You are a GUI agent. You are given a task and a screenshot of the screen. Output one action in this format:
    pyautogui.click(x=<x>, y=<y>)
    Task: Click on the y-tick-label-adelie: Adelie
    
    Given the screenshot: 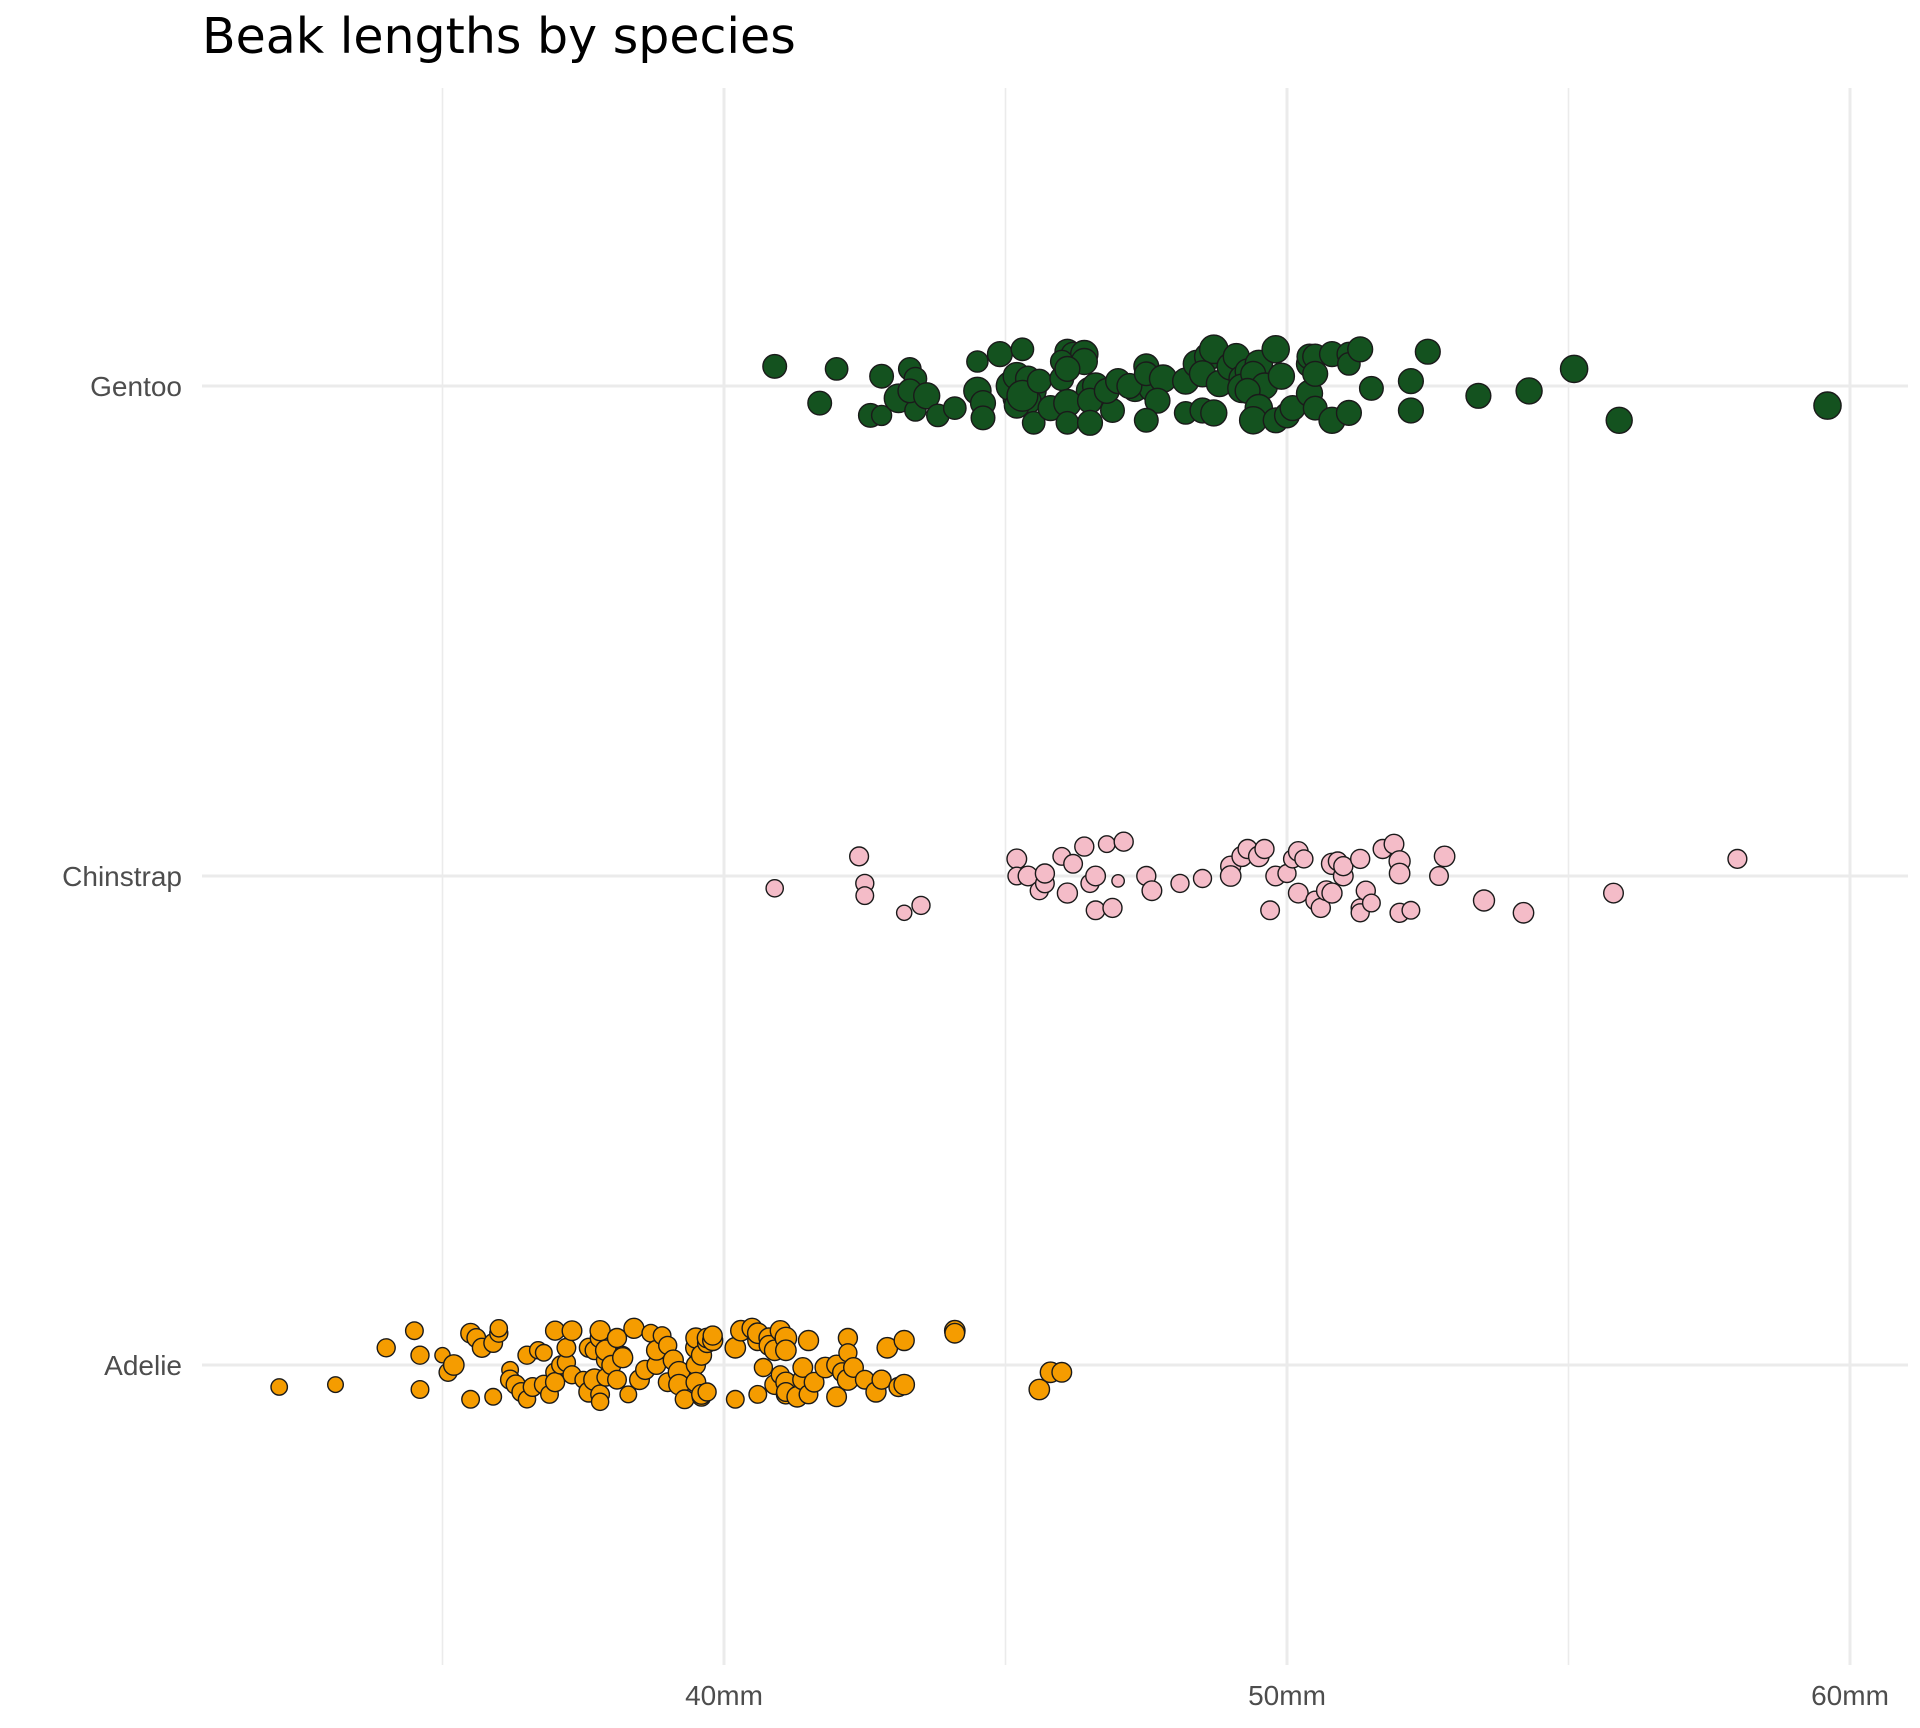 What is the action you would take?
    pyautogui.click(x=143, y=1365)
    